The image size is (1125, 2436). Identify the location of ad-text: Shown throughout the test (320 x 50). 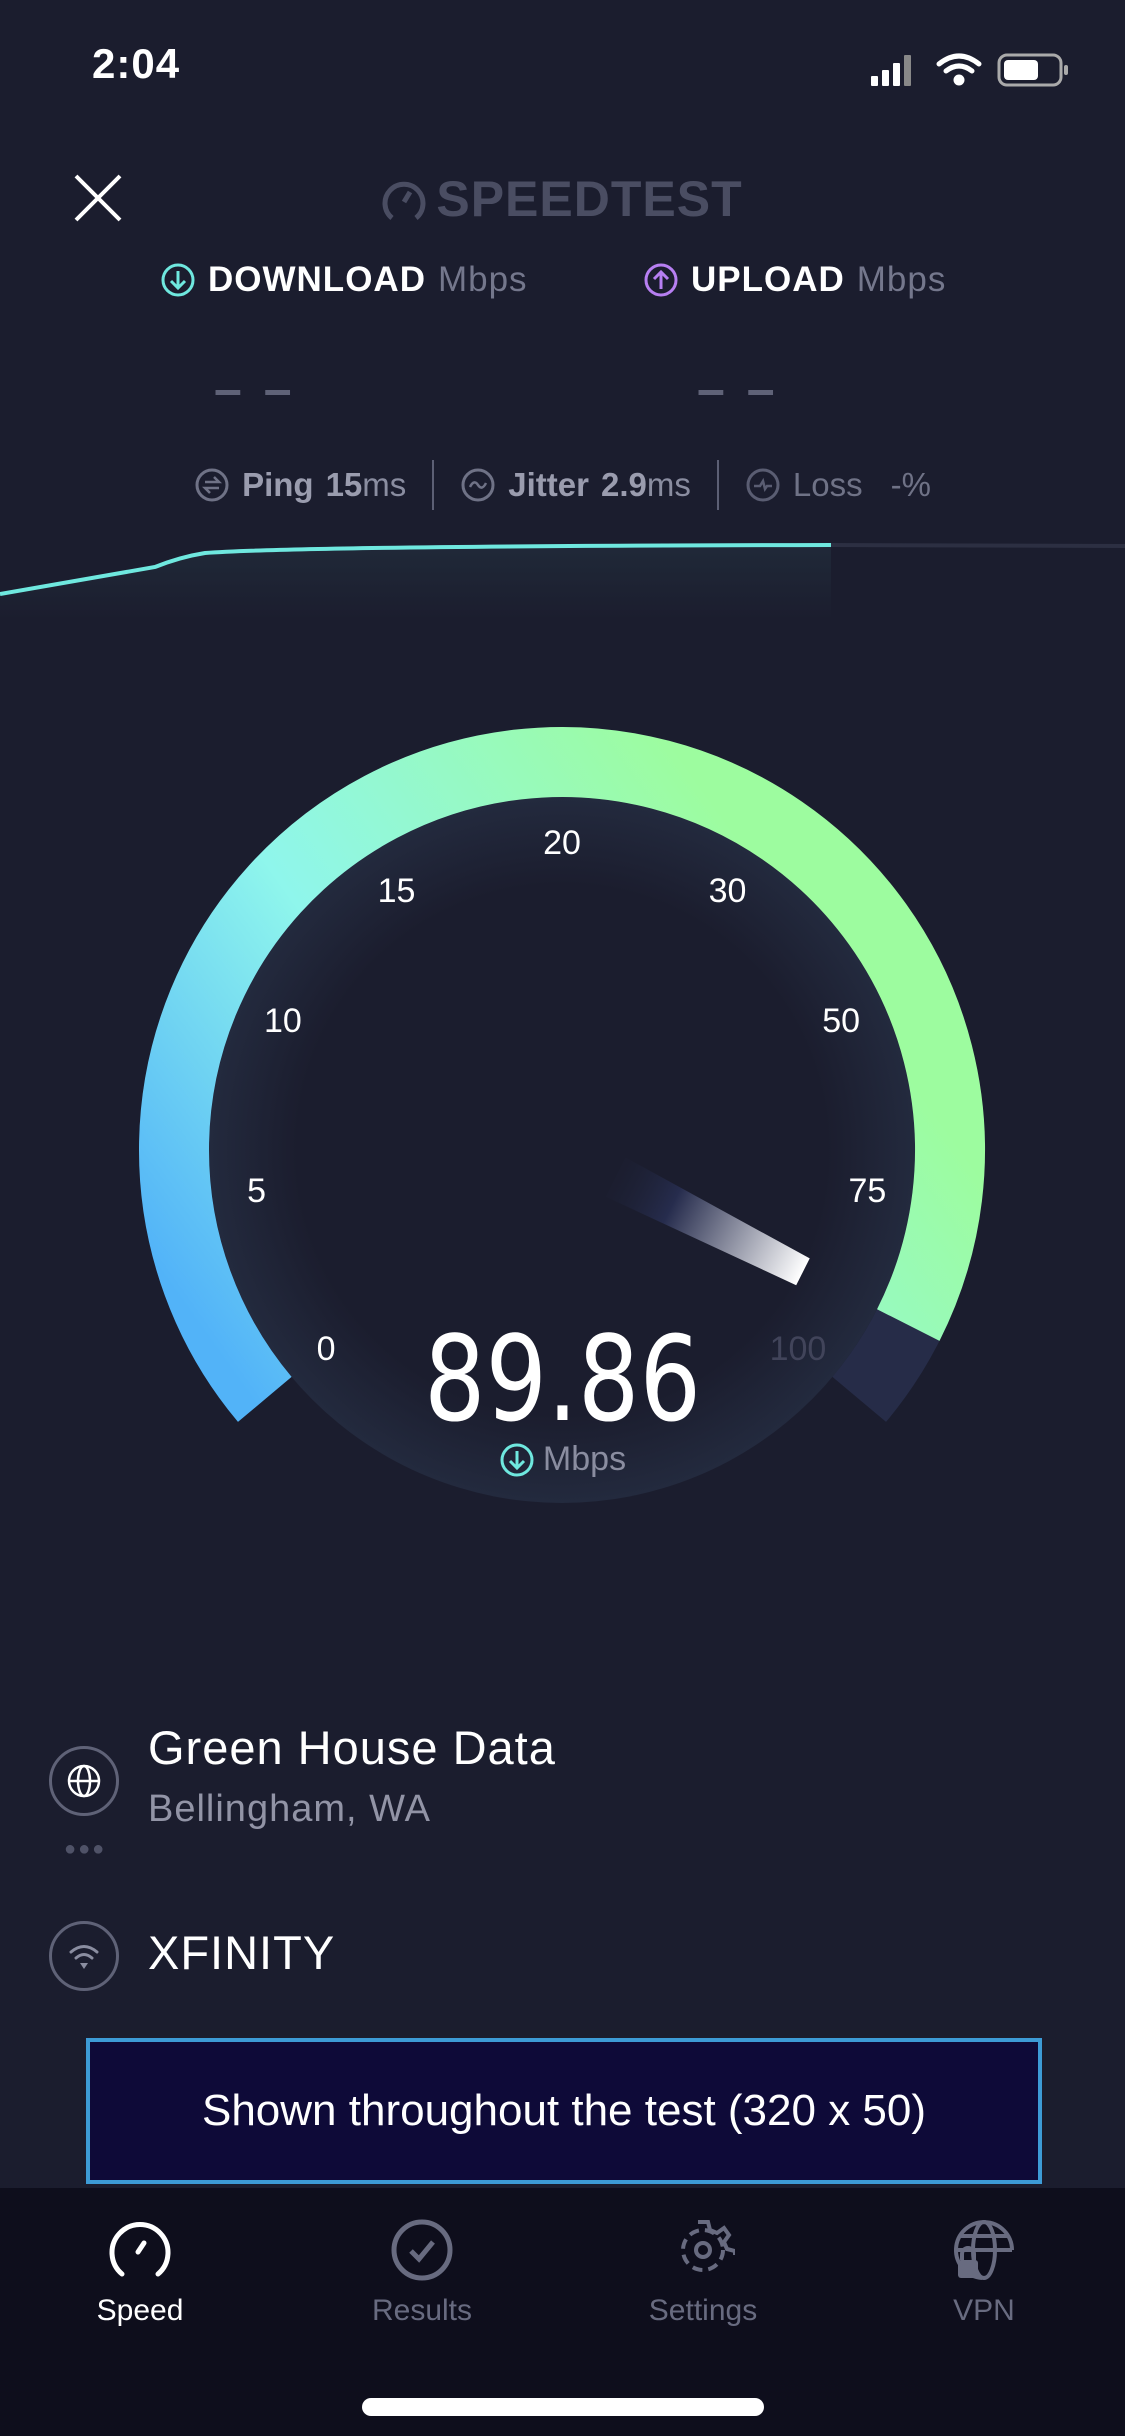
(564, 2110).